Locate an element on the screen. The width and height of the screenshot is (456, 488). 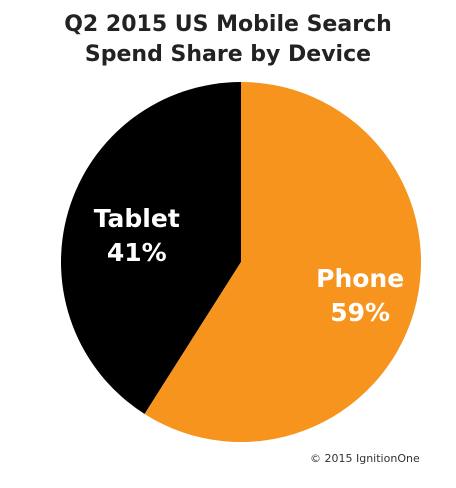
copyright-notice: © 2015 IgnitionOne is located at coordinates (365, 458).